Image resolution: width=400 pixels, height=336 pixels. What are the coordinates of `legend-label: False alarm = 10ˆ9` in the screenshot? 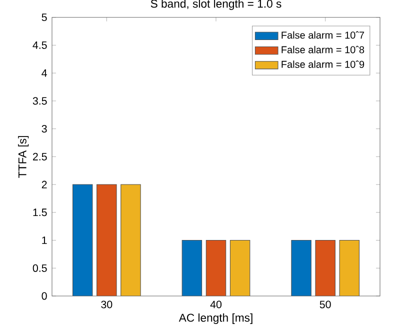 It's located at (323, 64).